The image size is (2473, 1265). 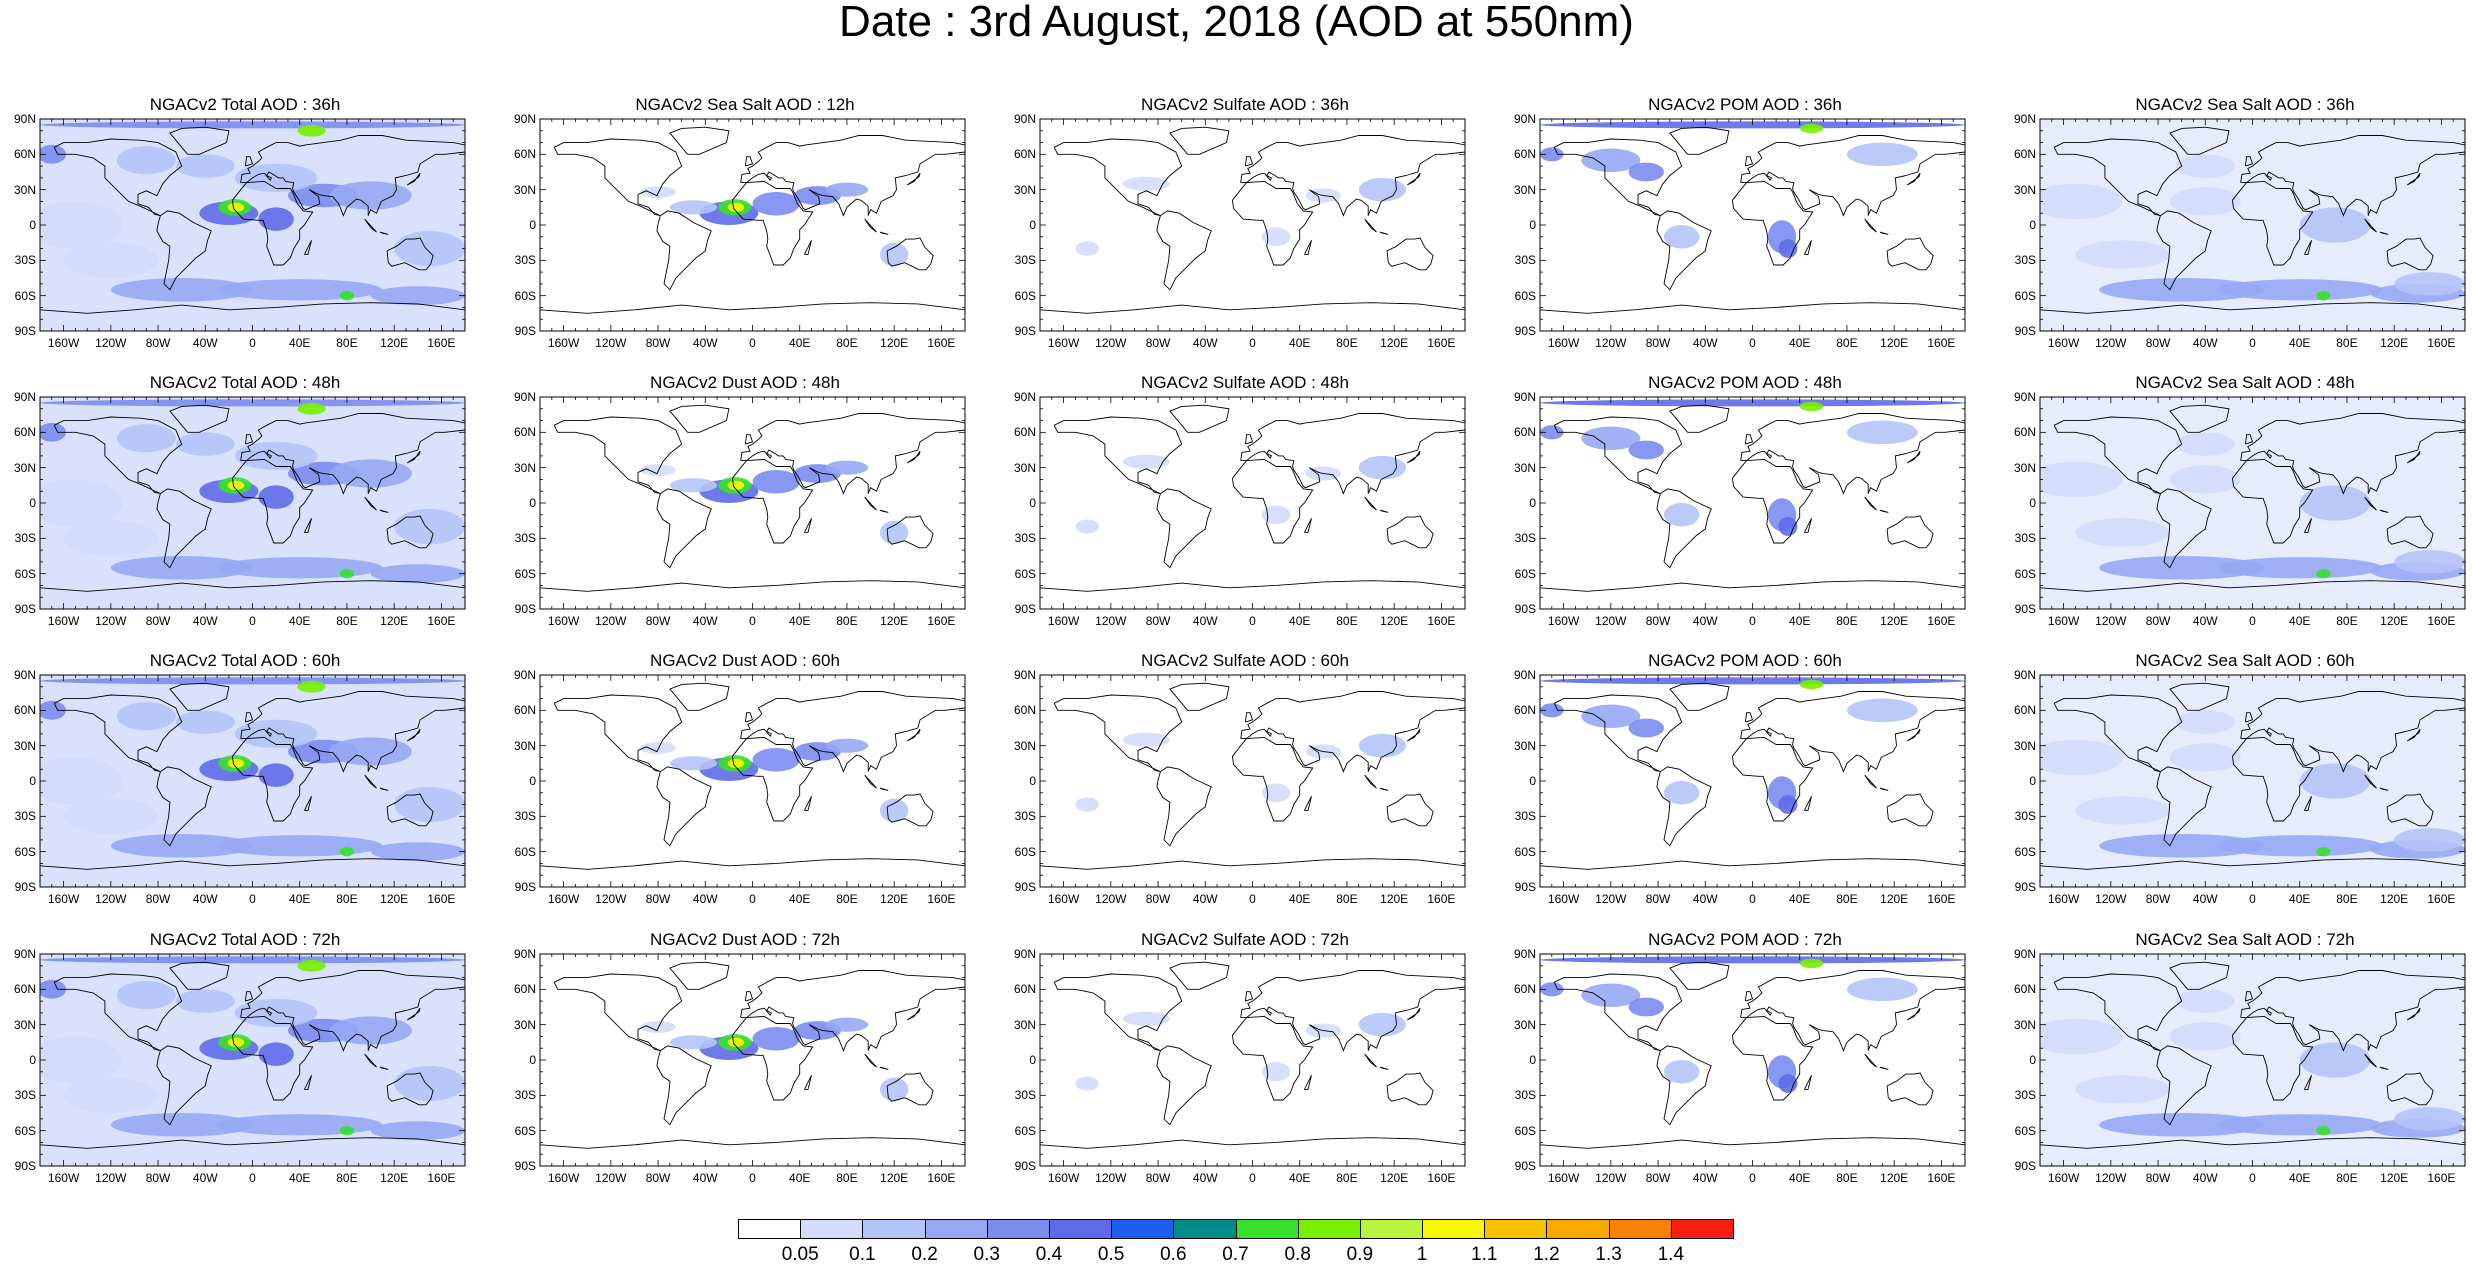 I want to click on lon-tick-label: 0, so click(x=1252, y=1178).